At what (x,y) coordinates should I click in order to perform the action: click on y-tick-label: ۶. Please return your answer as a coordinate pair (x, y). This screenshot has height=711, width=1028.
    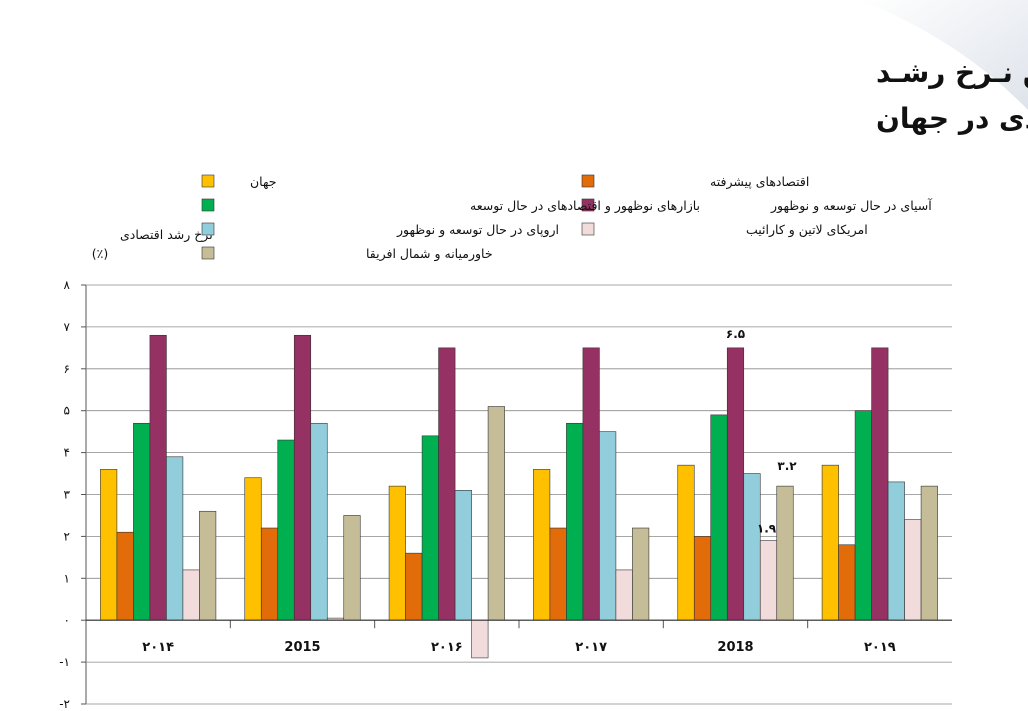
    Looking at the image, I should click on (67, 369).